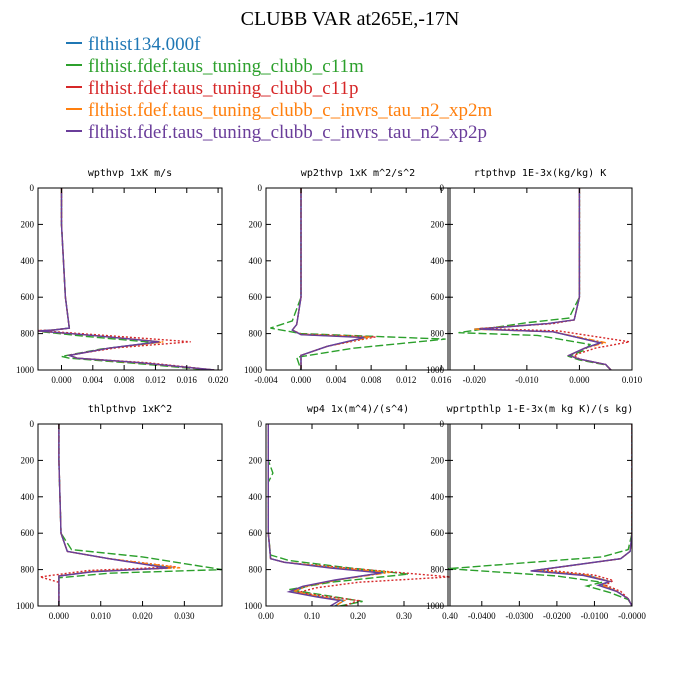  What do you see at coordinates (435, 606) in the screenshot?
I see `y-tick-label-5-5: 1000` at bounding box center [435, 606].